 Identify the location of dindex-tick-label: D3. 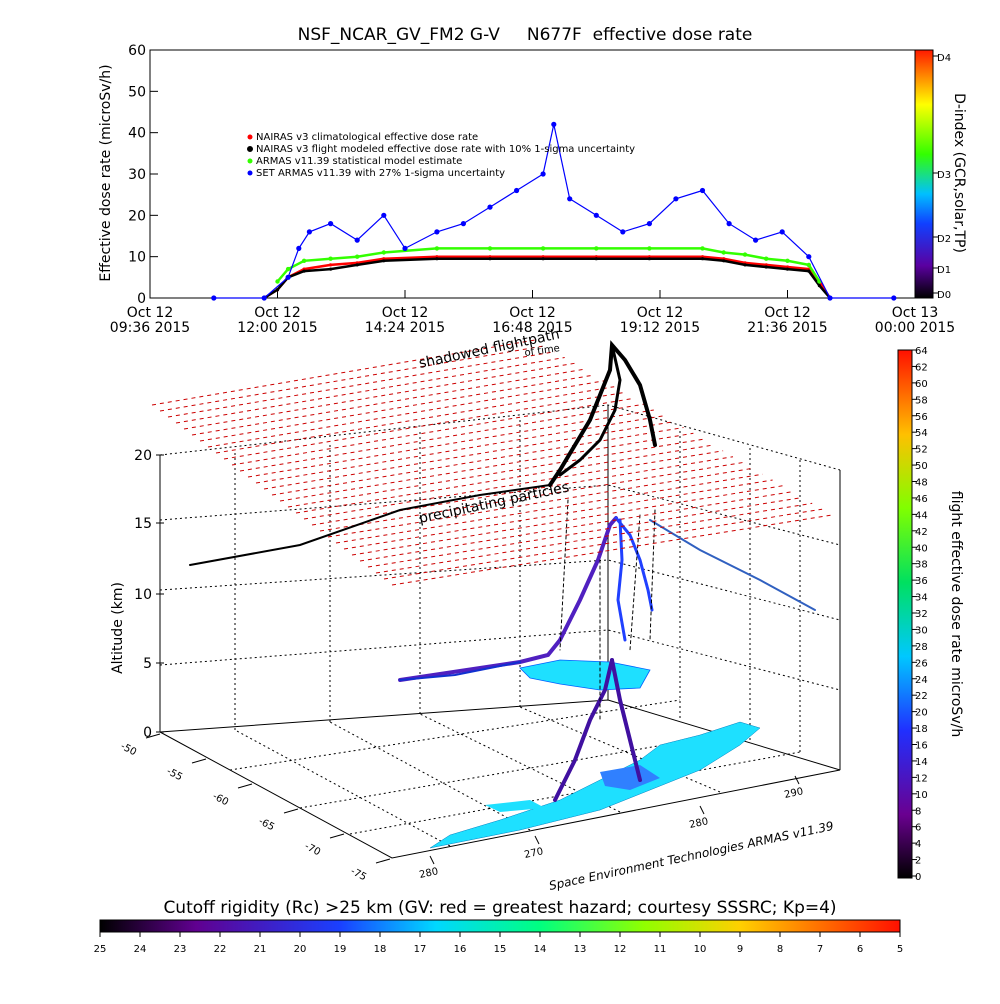
(944, 175).